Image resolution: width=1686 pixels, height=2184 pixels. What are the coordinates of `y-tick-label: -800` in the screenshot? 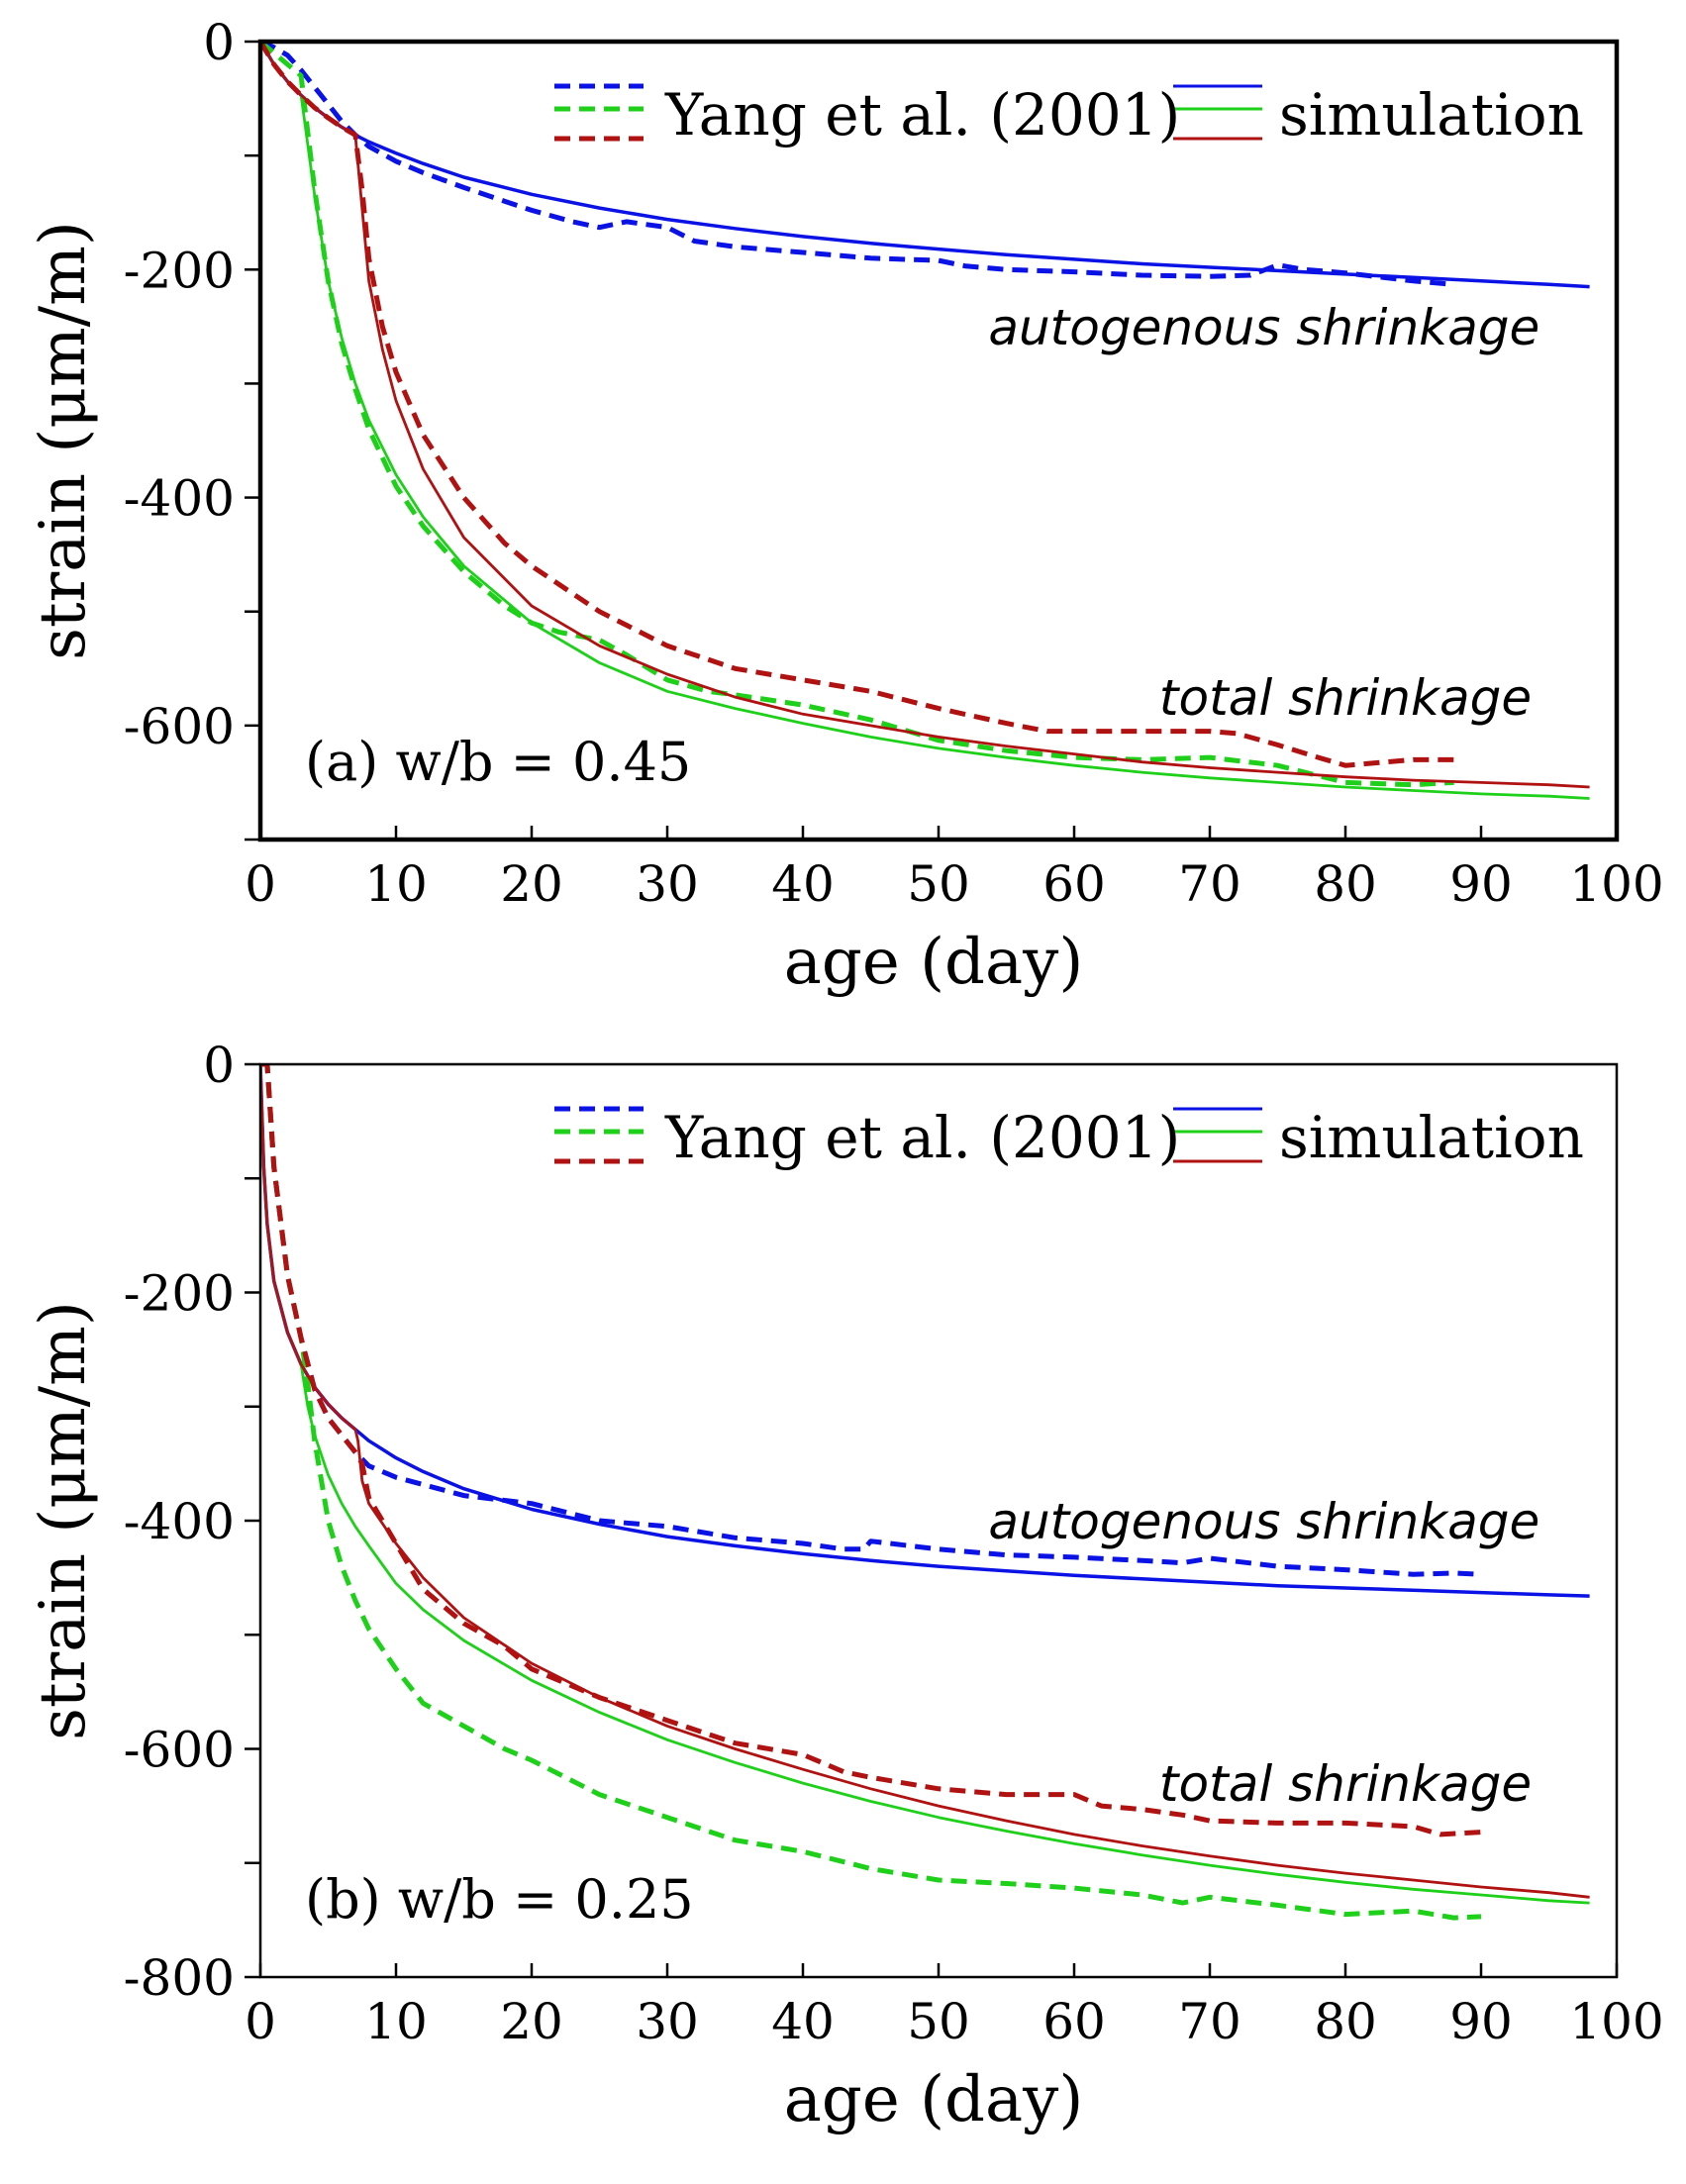 It's located at (179, 1978).